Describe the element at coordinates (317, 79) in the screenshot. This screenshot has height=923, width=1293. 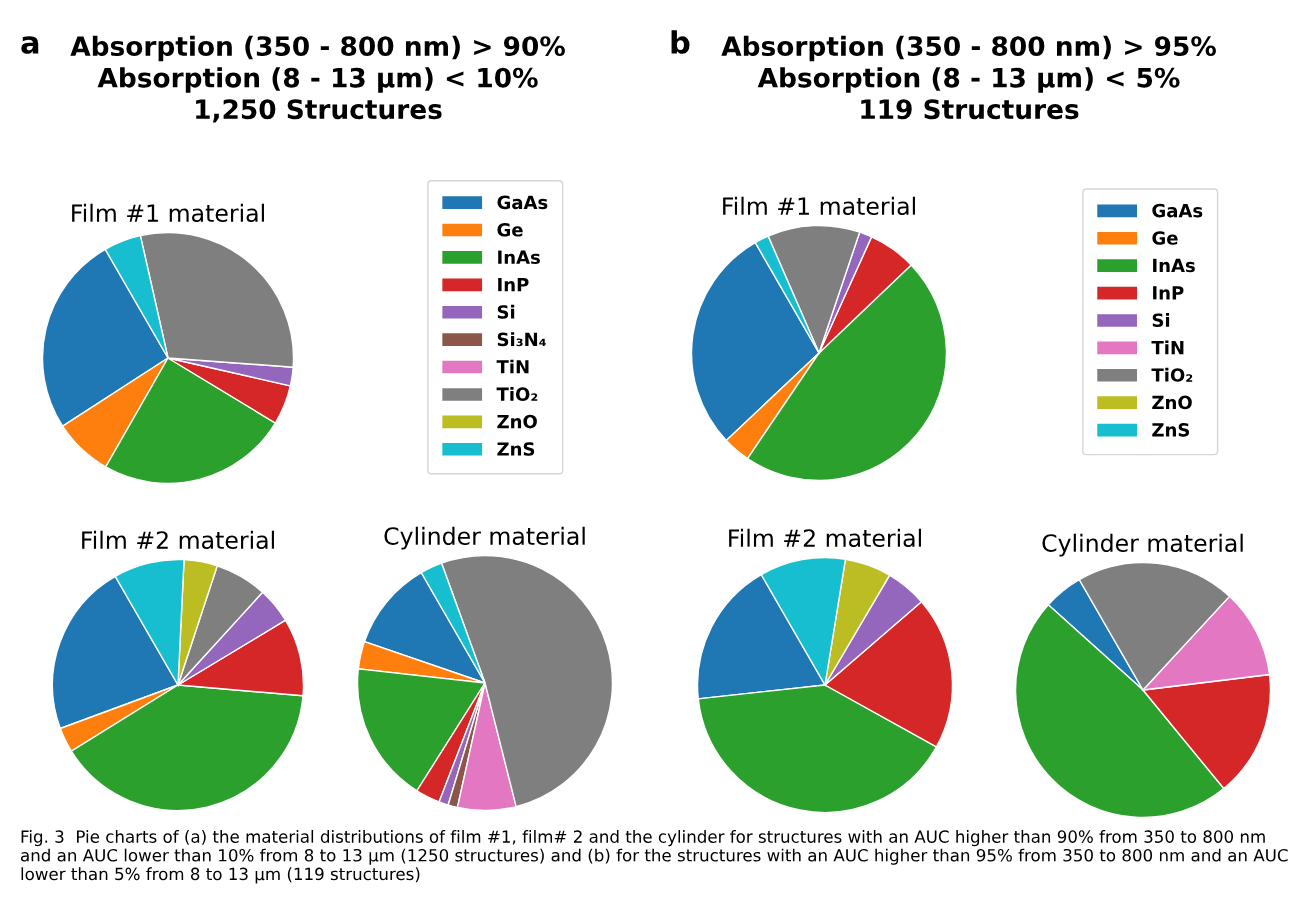
I see `text: Absorption (350 - 800 nm) > 90% Absorption (8 - 13 µm) < 10% 1,250 Structures` at that location.